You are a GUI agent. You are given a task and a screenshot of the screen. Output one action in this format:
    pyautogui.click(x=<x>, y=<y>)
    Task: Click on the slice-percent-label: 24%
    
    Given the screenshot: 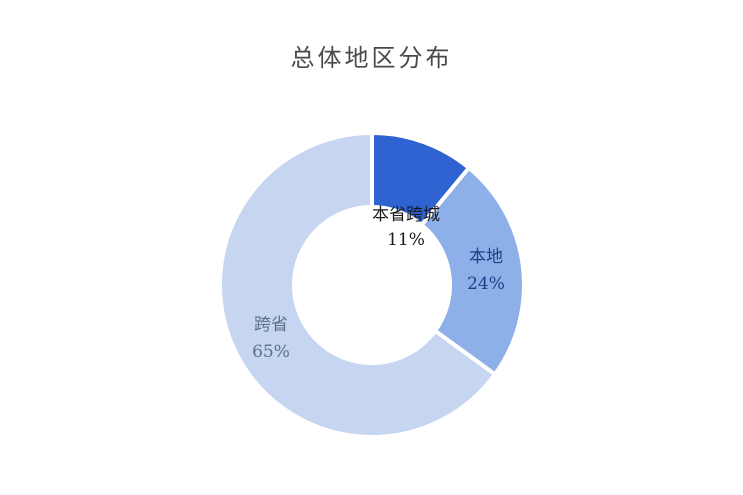 What is the action you would take?
    pyautogui.click(x=486, y=284)
    